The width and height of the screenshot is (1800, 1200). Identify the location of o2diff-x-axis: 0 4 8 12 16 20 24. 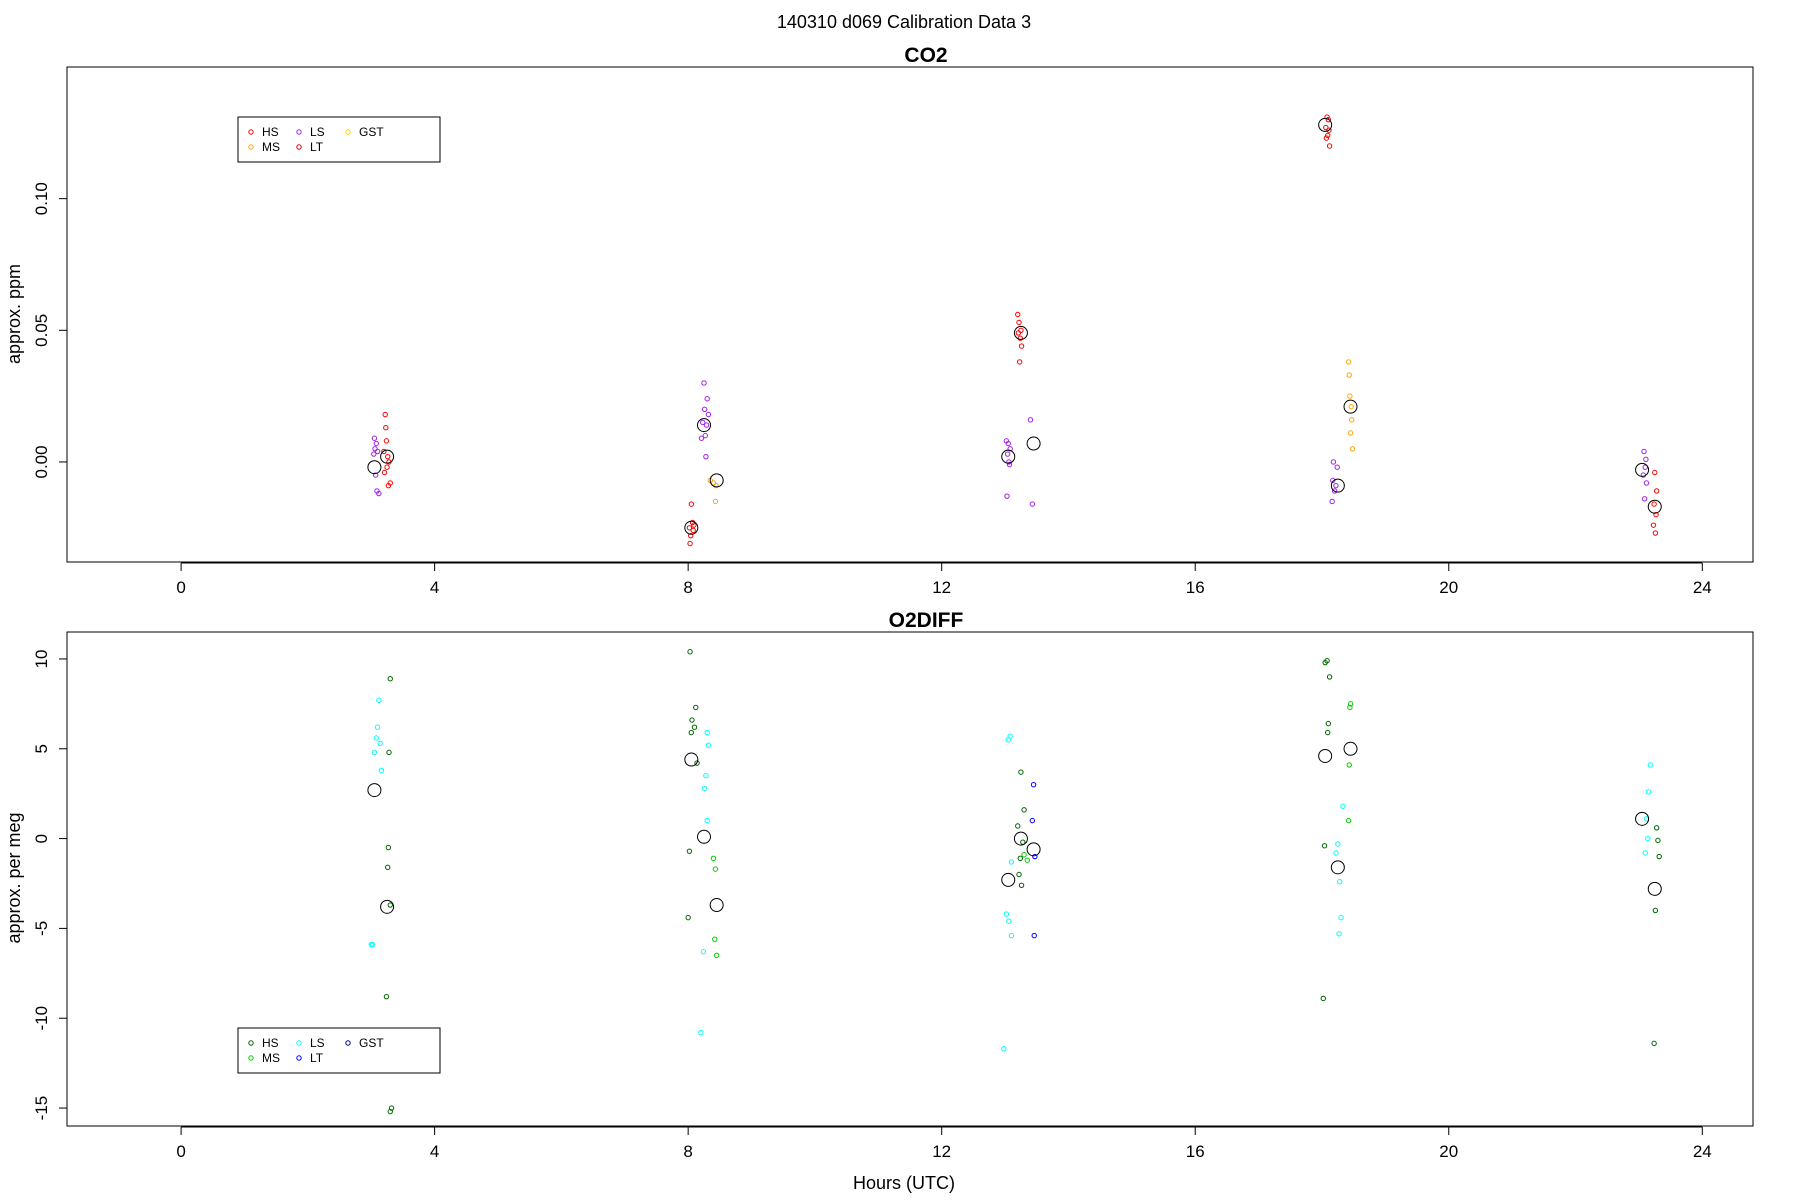
(944, 1143).